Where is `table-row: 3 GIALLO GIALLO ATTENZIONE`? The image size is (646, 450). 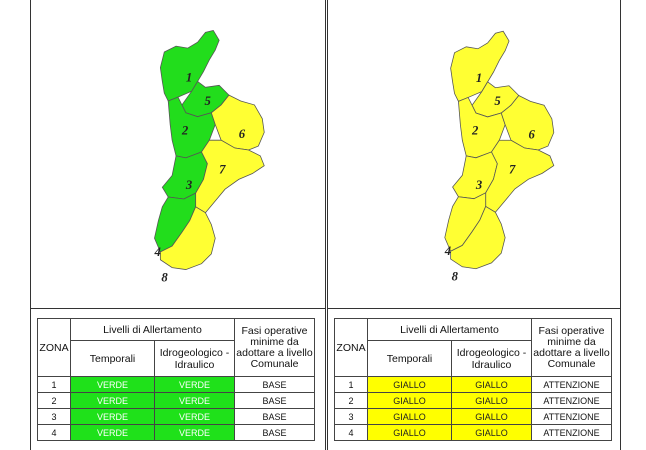 table-row: 3 GIALLO GIALLO ATTENZIONE is located at coordinates (473, 416).